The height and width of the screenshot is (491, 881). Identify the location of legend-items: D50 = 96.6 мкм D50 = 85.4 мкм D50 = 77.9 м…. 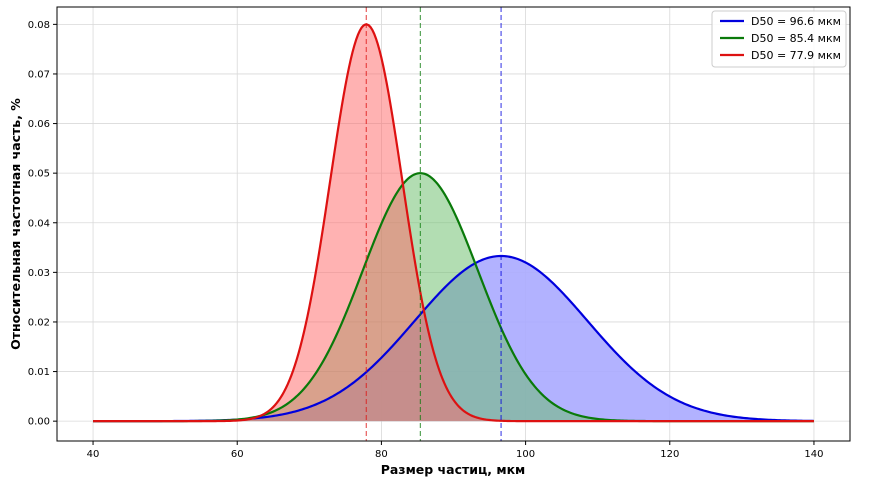
(780, 38).